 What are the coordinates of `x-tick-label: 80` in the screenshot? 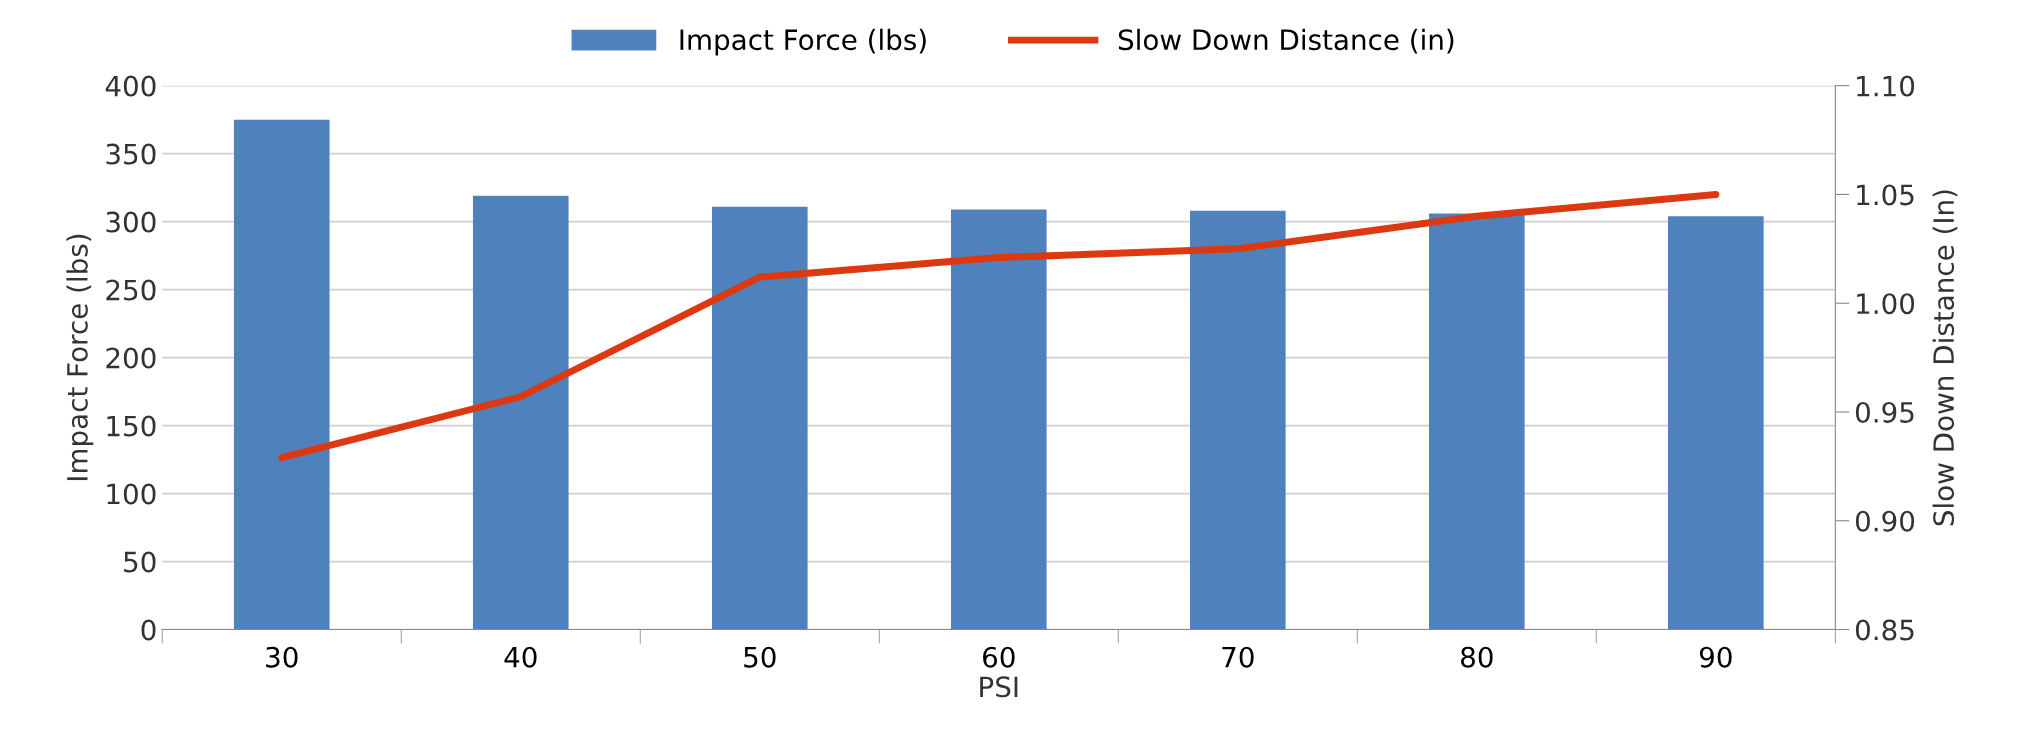 It's located at (1477, 657).